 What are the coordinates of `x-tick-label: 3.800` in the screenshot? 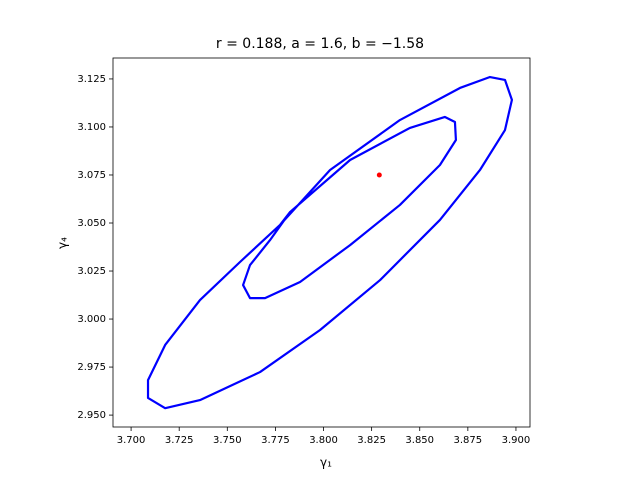 It's located at (323, 440).